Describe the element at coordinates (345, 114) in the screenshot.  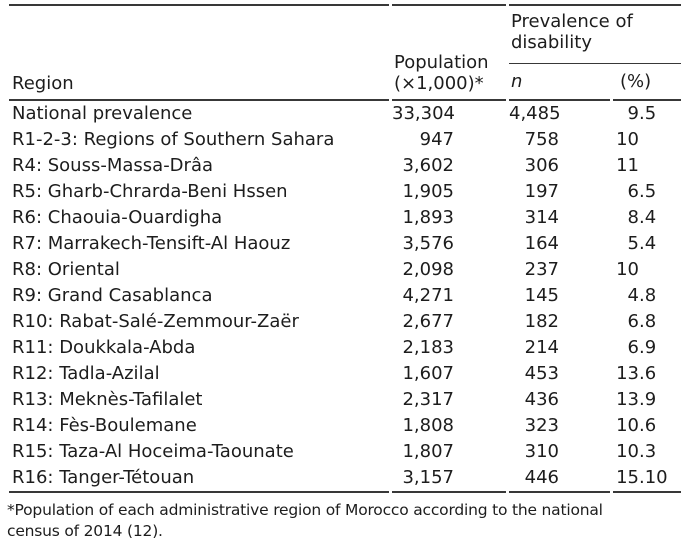
I see `table-row: National prevalence 33,304 4,485 9.5` at that location.